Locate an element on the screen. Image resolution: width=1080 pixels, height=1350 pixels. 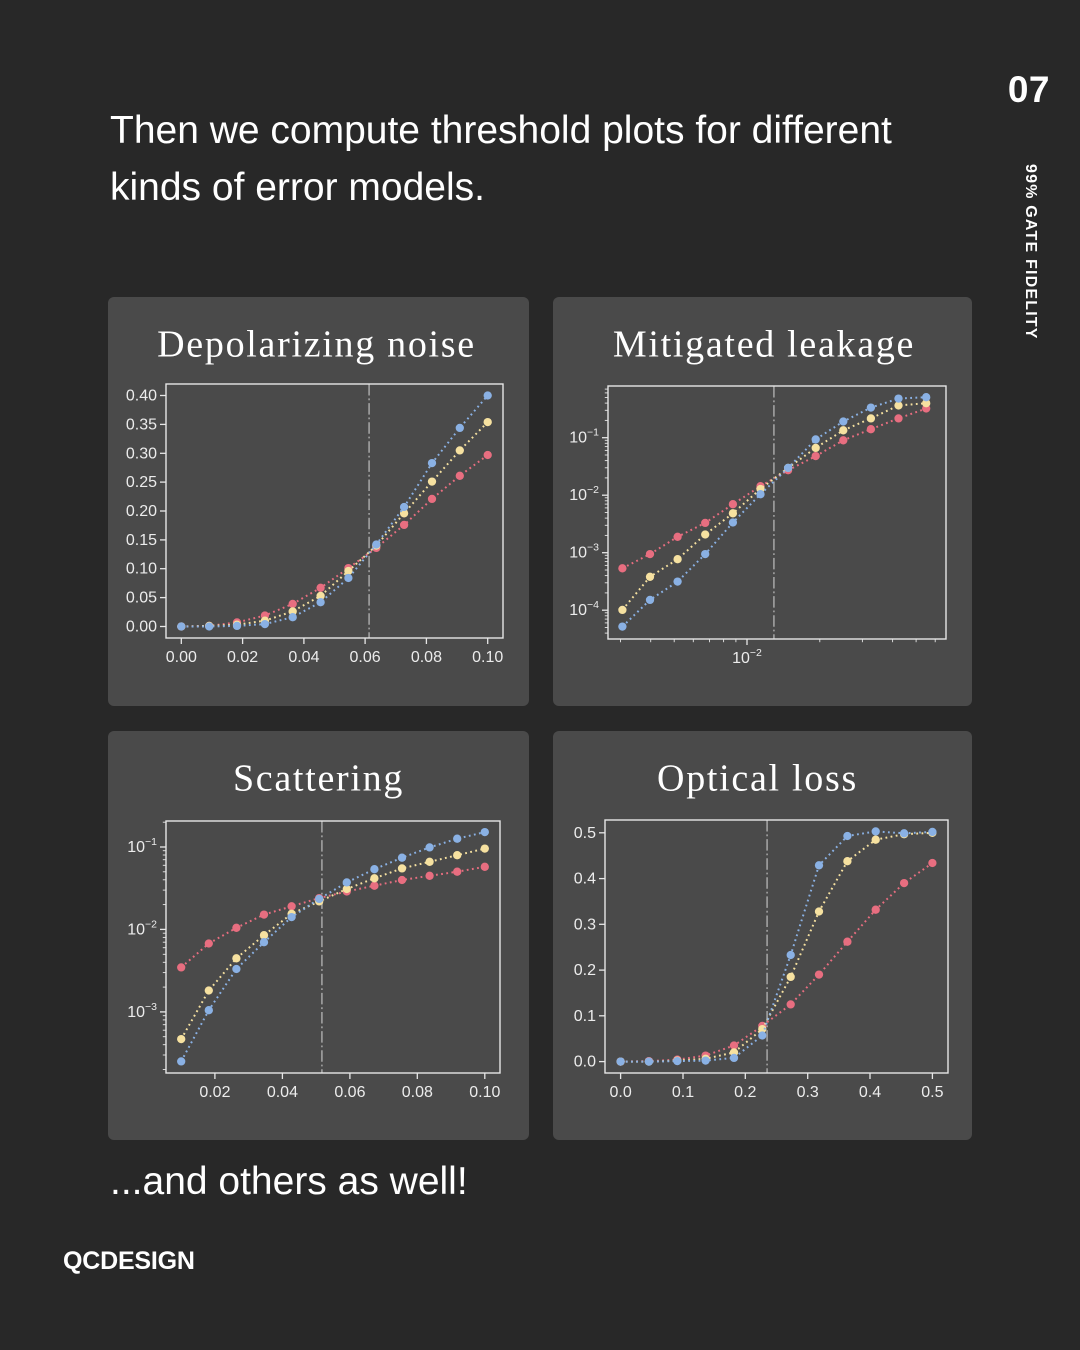
svg-text: 0.25 is located at coordinates (141, 482).